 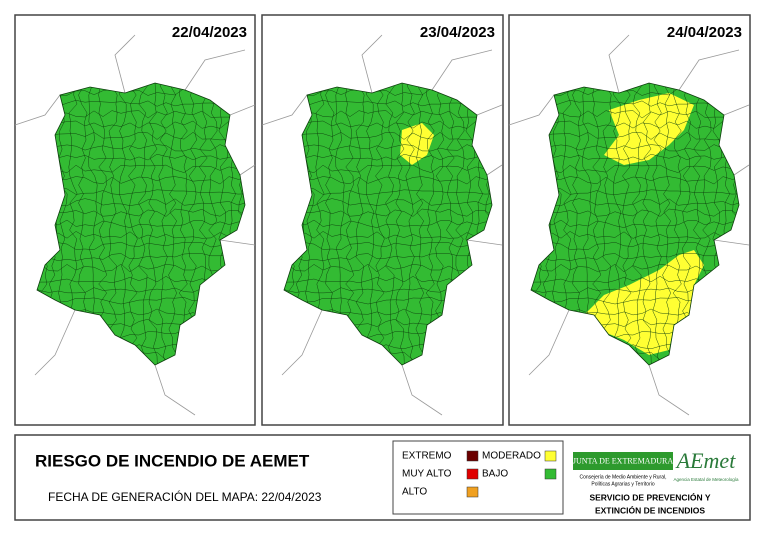 I want to click on aemet-sub: Agencia Estatal de Meteorología, so click(x=706, y=479).